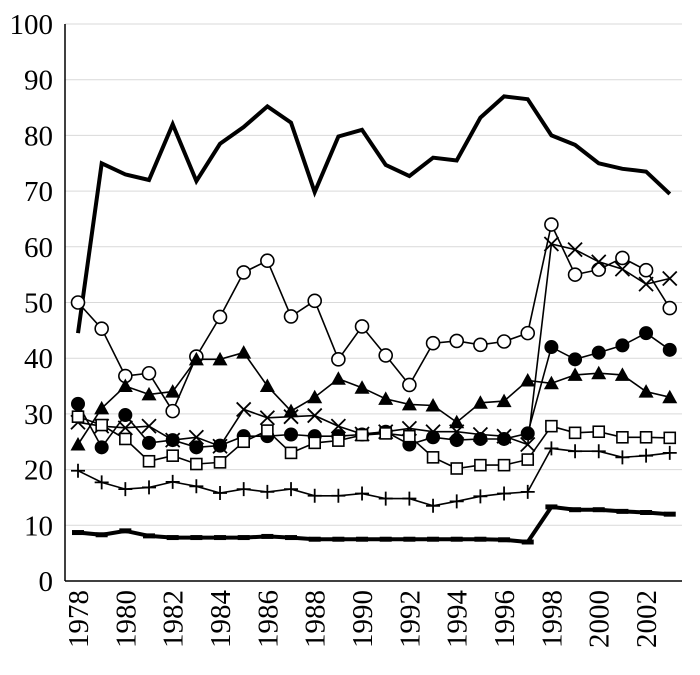  I want to click on series-4-point-1981, so click(149, 393).